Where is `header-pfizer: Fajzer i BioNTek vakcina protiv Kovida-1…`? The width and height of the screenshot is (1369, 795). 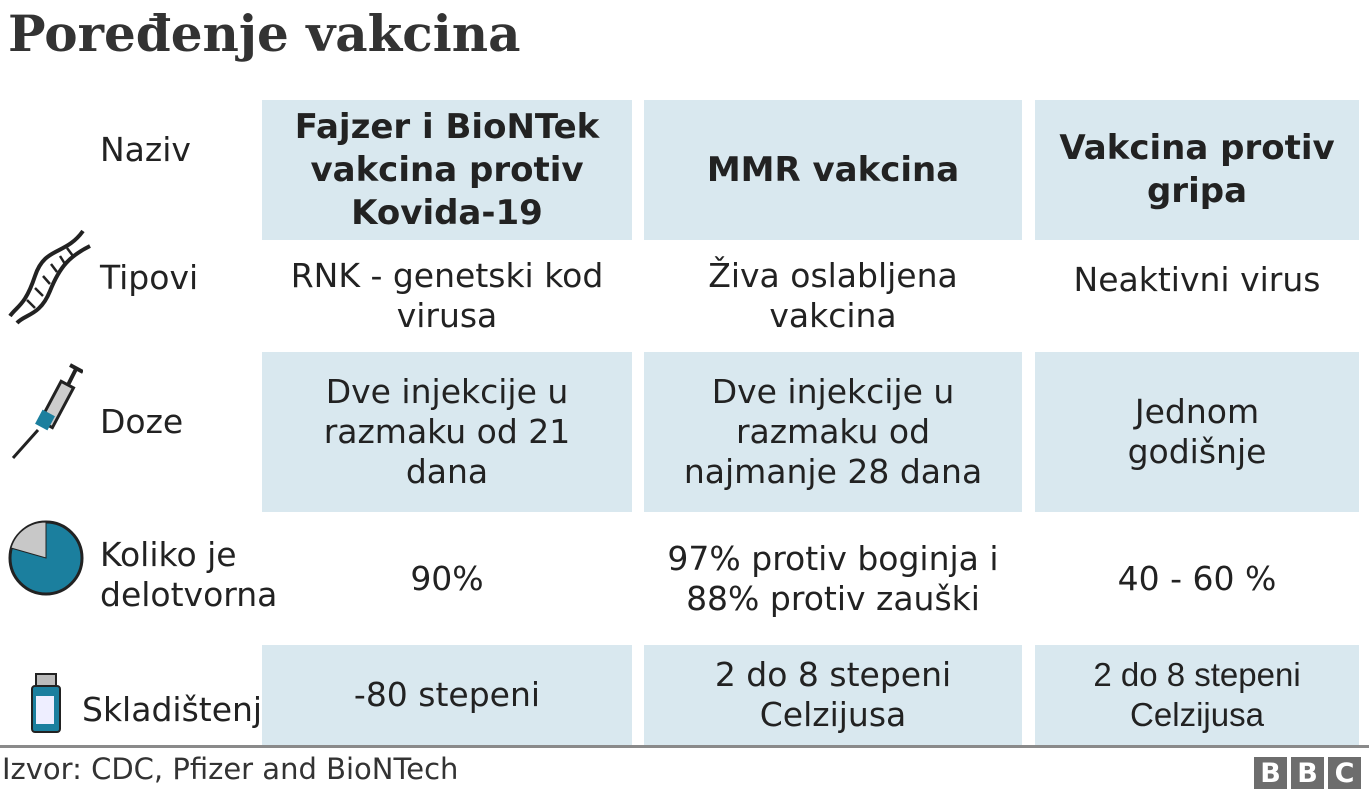 header-pfizer: Fajzer i BioNTek vakcina protiv Kovida-1… is located at coordinates (447, 170).